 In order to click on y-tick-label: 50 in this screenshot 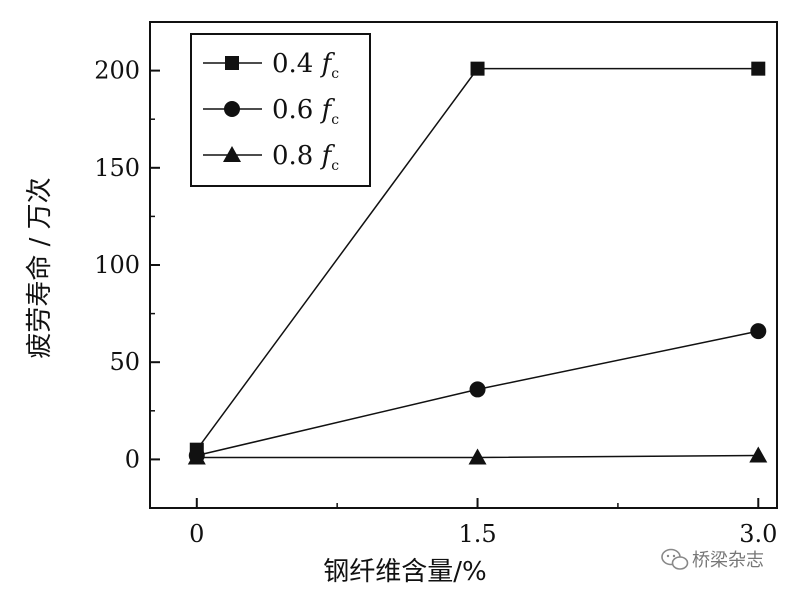, I will do `click(124, 362)`.